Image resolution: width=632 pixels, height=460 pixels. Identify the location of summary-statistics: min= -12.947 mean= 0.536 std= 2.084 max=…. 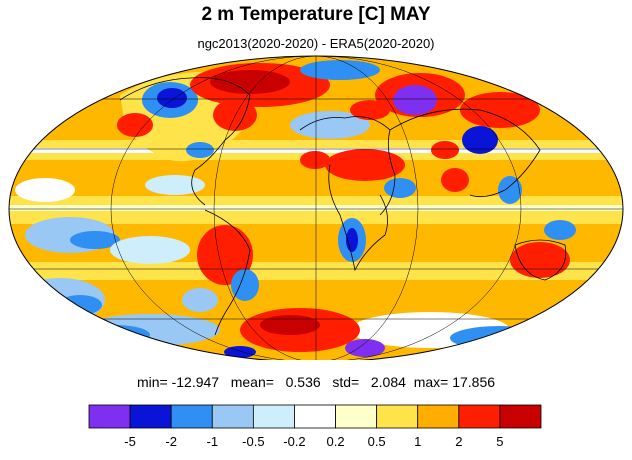
(316, 382).